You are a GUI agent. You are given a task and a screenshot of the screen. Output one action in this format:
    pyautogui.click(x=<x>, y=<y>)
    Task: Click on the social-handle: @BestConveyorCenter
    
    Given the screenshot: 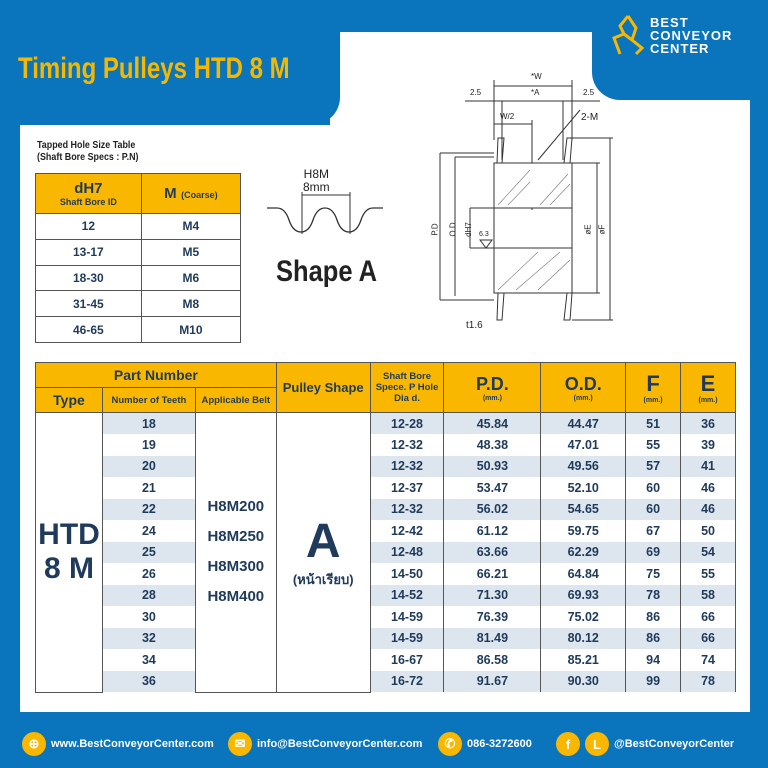 What is the action you would take?
    pyautogui.click(x=674, y=744)
    